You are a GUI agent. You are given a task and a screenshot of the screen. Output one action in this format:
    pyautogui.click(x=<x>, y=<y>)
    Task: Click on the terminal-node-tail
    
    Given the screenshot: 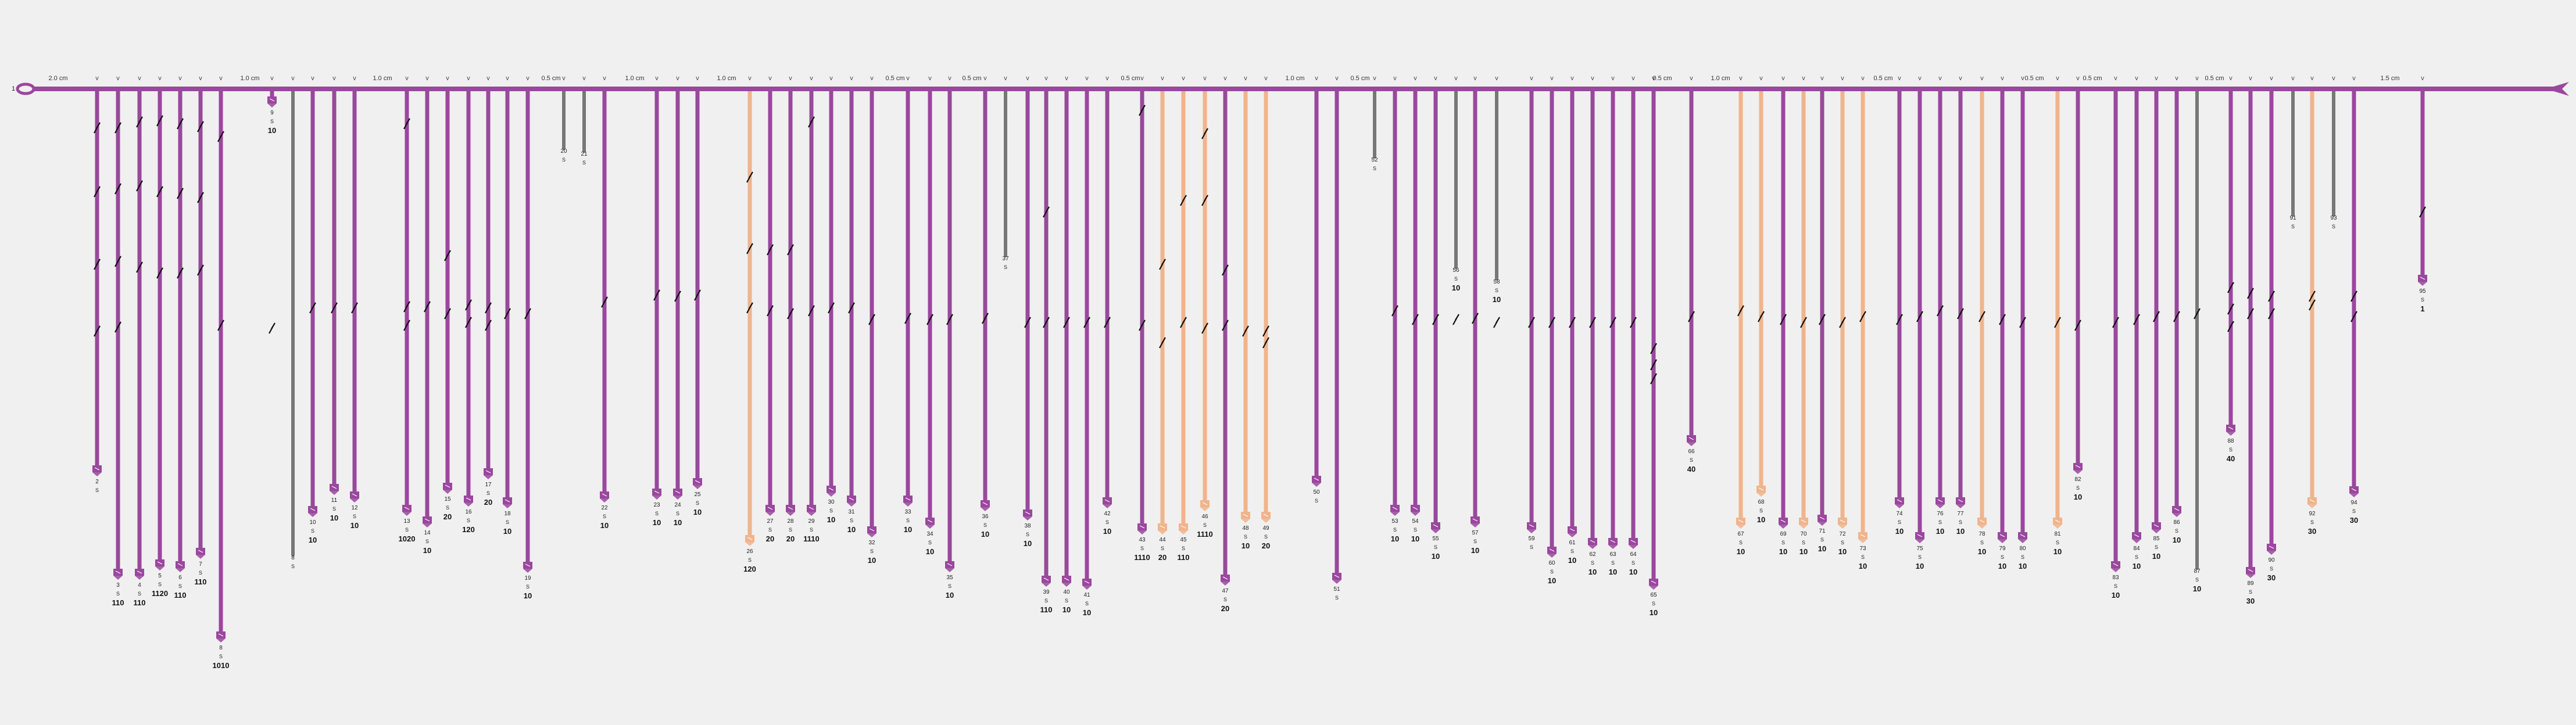 What is the action you would take?
    pyautogui.click(x=1804, y=527)
    